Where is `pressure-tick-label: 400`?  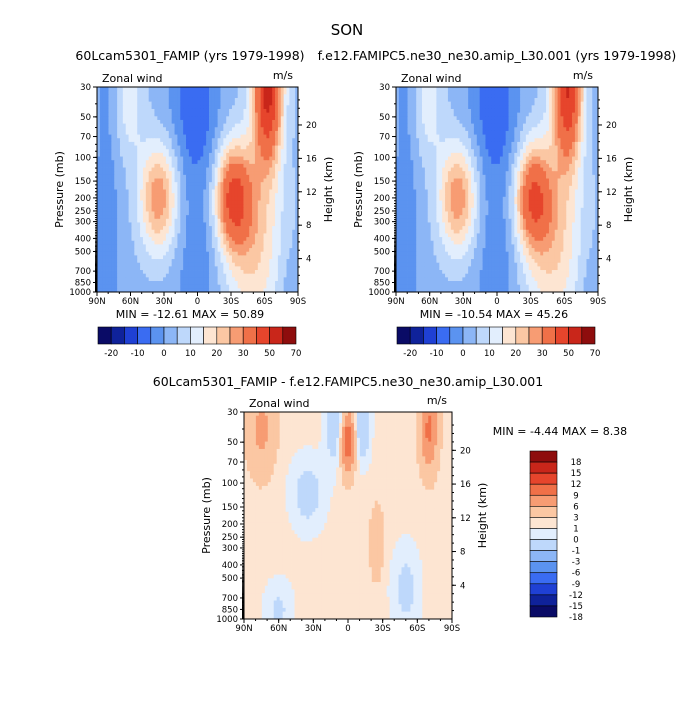
pressure-tick-label: 400 is located at coordinates (83, 239).